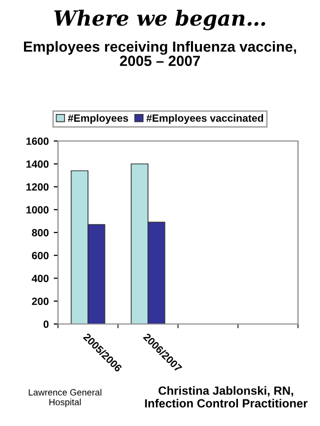 The image size is (320, 426). I want to click on y-tick-label: 1600, so click(37, 141).